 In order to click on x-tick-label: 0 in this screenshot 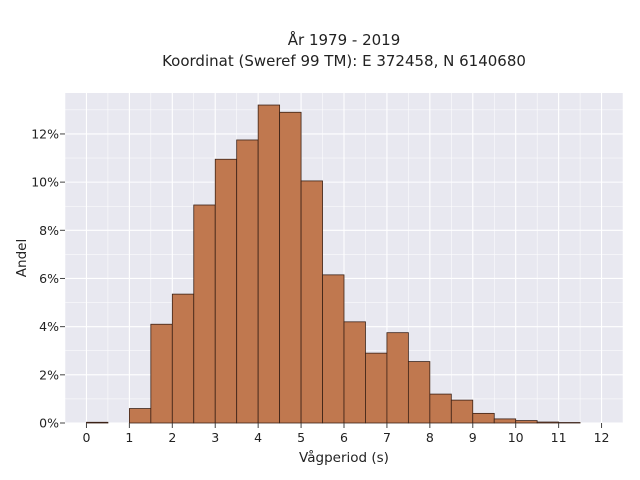, I will do `click(86, 437)`.